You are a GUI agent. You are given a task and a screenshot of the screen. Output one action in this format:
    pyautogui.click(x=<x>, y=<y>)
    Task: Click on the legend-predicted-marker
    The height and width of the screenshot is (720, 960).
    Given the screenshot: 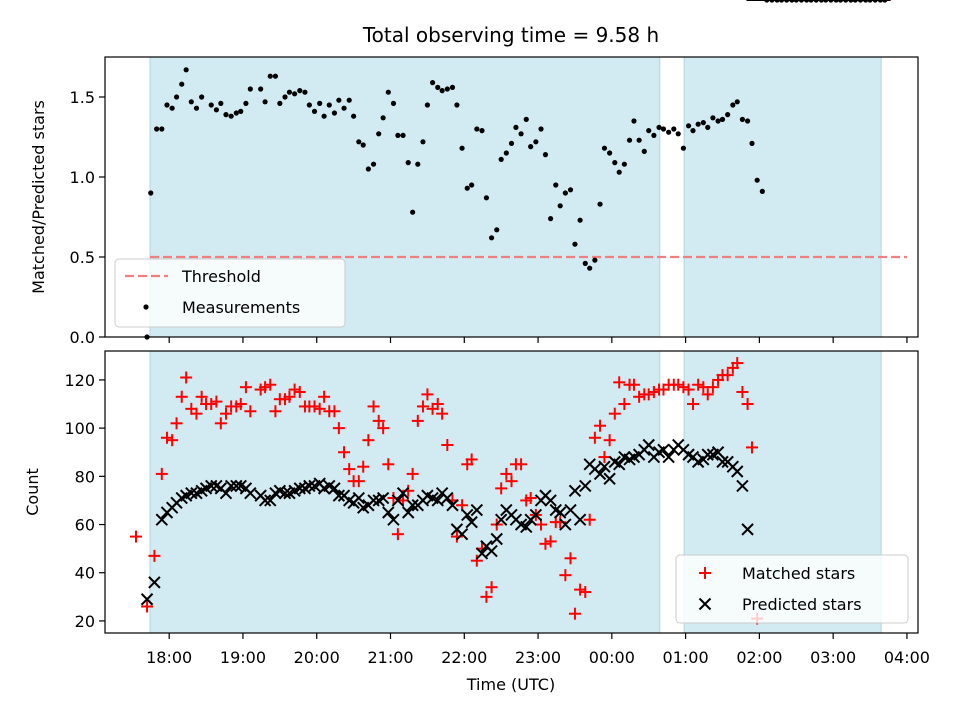 What is the action you would take?
    pyautogui.click(x=705, y=604)
    